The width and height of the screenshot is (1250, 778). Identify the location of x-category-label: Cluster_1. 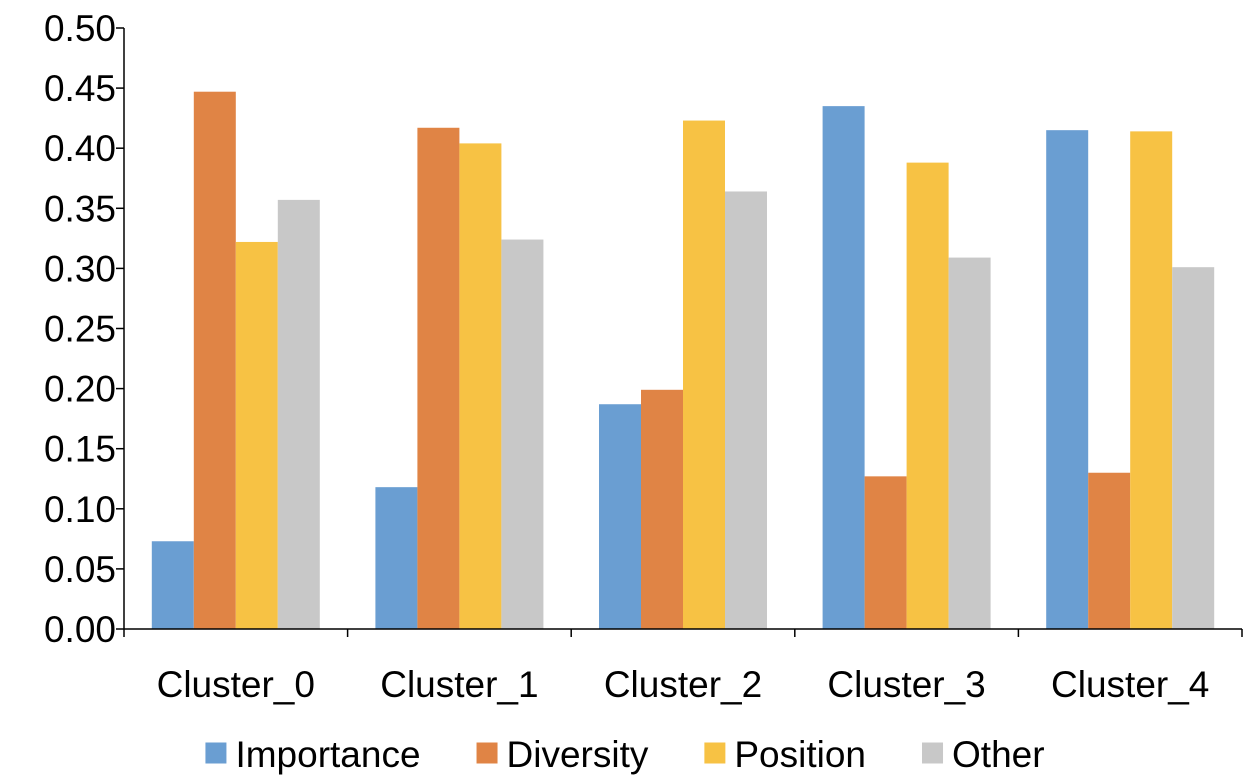
(459, 684).